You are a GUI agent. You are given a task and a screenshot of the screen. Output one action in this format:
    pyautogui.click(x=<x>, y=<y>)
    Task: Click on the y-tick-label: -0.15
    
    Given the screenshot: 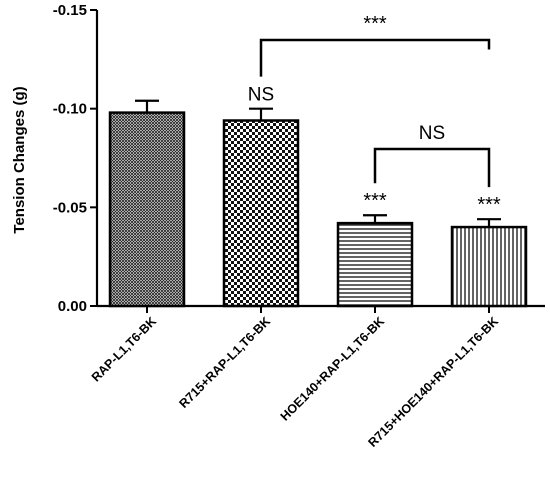 What is the action you would take?
    pyautogui.click(x=70, y=10)
    